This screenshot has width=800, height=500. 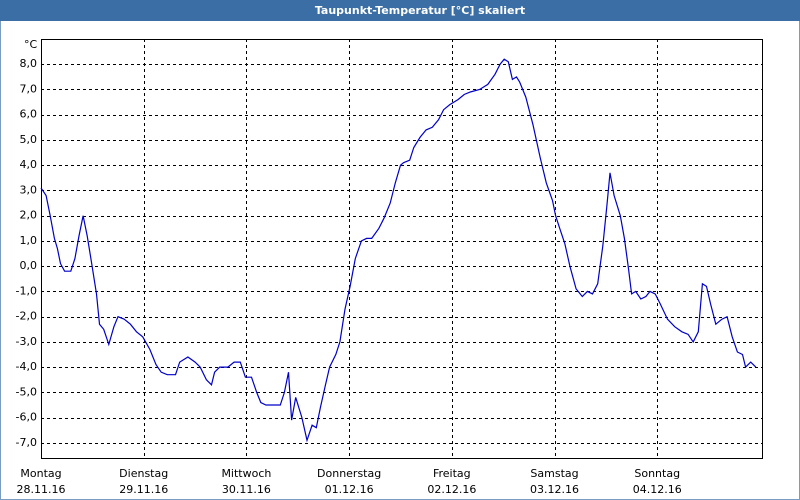 I want to click on y-tick-label: -2,0, so click(x=26, y=316).